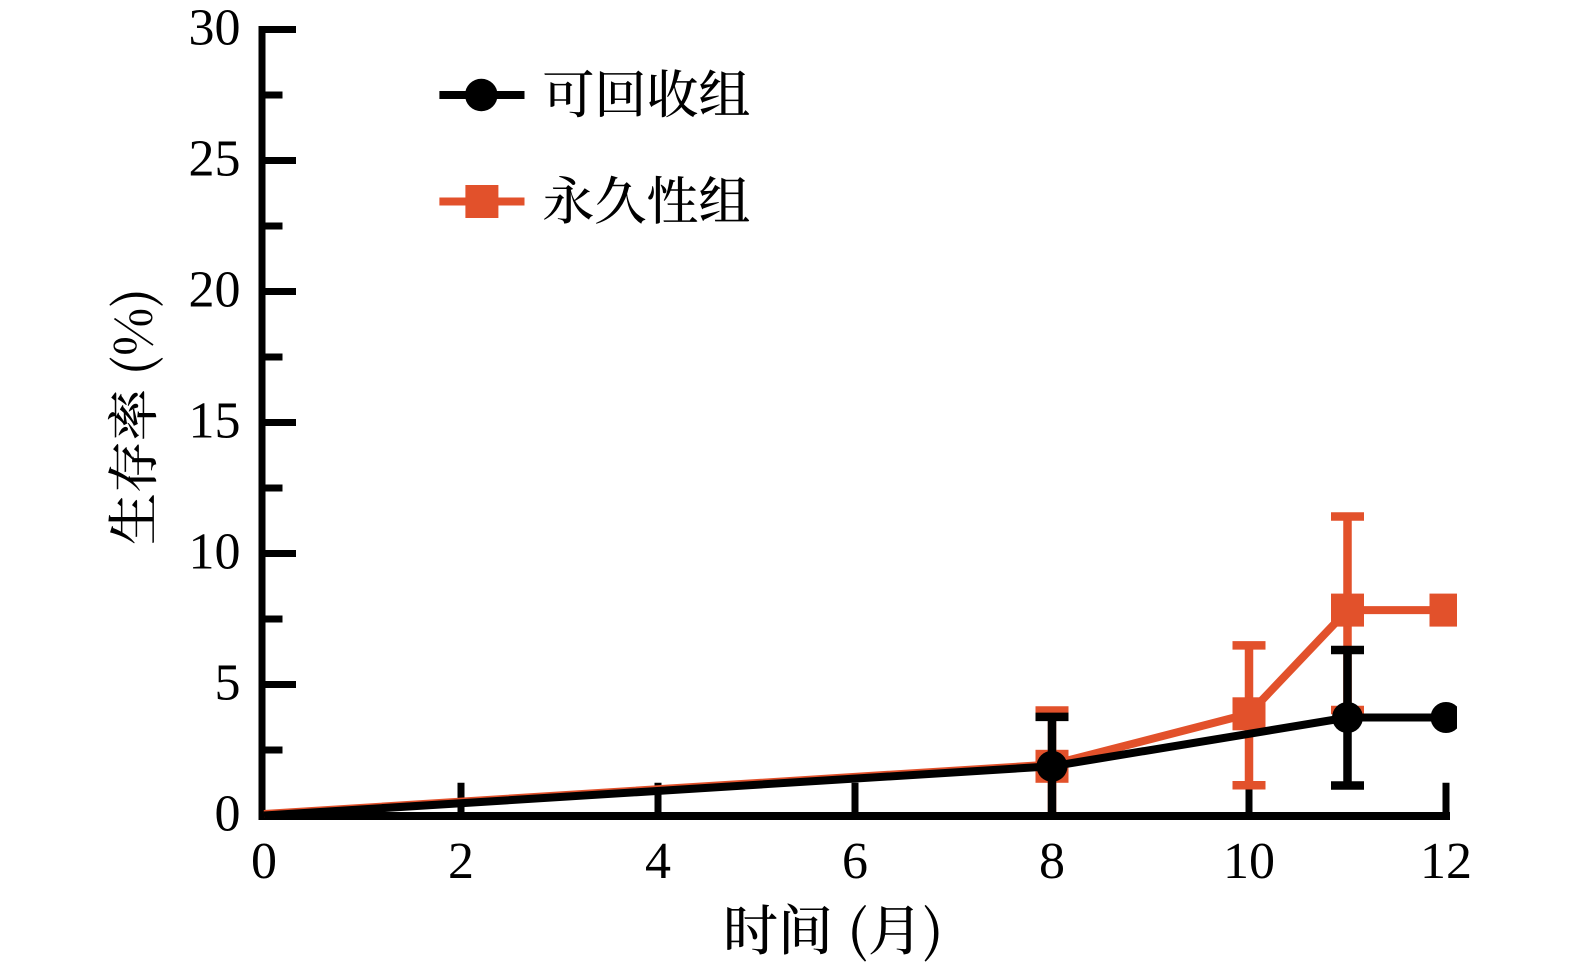 The image size is (1575, 970). Describe the element at coordinates (1052, 861) in the screenshot. I see `svg-text: 8` at that location.